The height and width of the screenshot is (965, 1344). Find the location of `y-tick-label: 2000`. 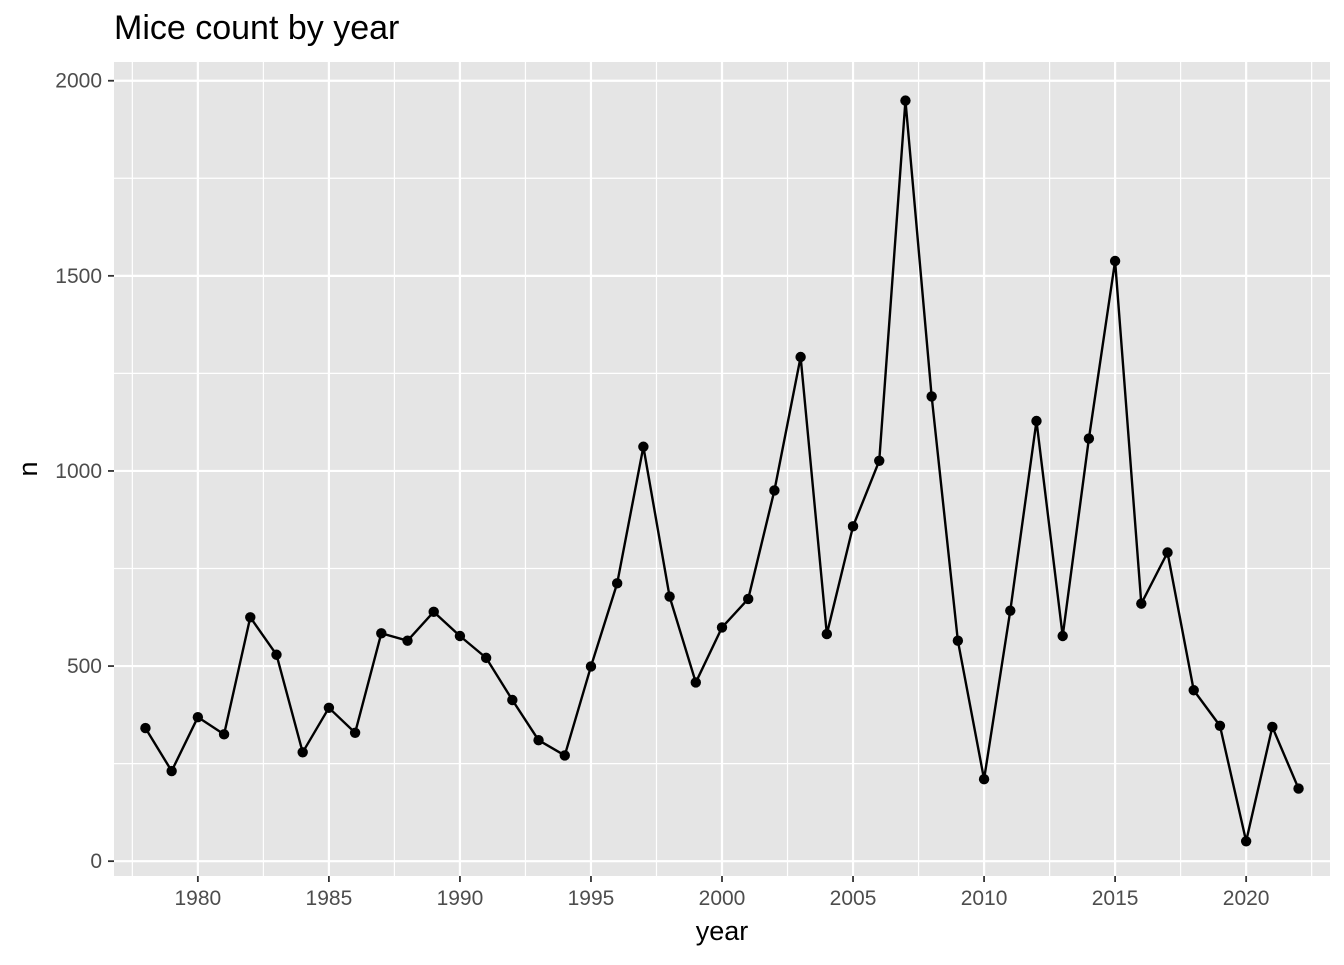

y-tick-label: 2000 is located at coordinates (78, 81).